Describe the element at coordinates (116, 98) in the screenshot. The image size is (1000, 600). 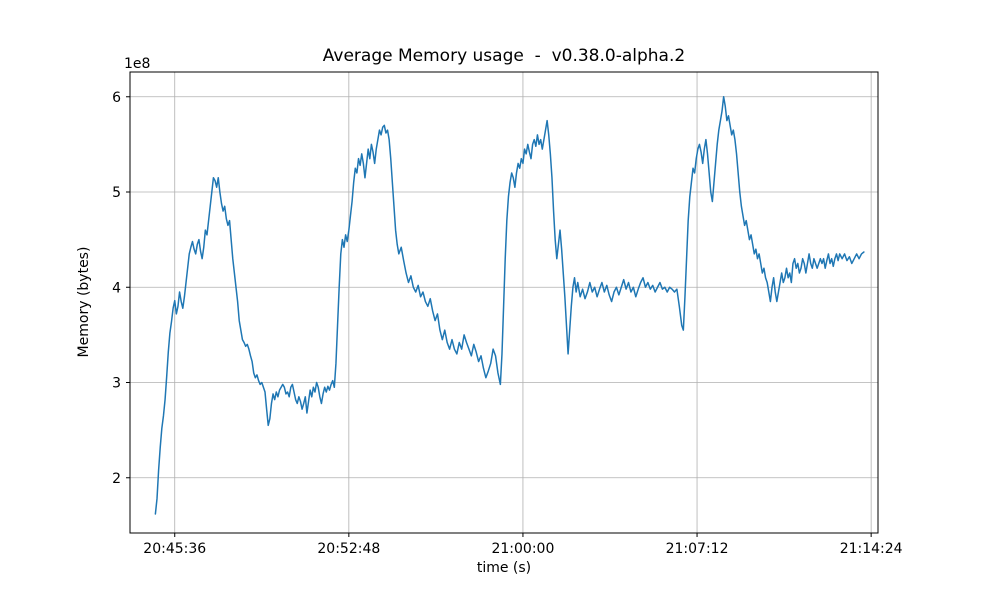
I see `y-tick-label: 6` at that location.